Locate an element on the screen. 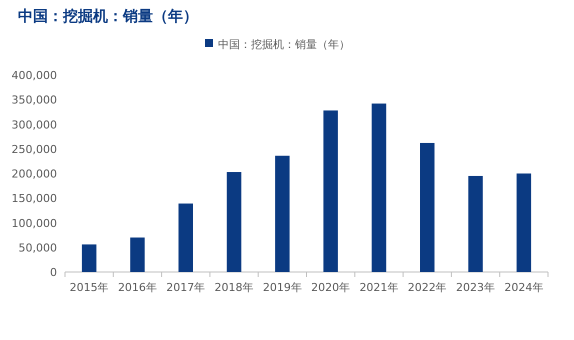 Image resolution: width=574 pixels, height=340 pixels. x-tick-label: 2024年 is located at coordinates (524, 287).